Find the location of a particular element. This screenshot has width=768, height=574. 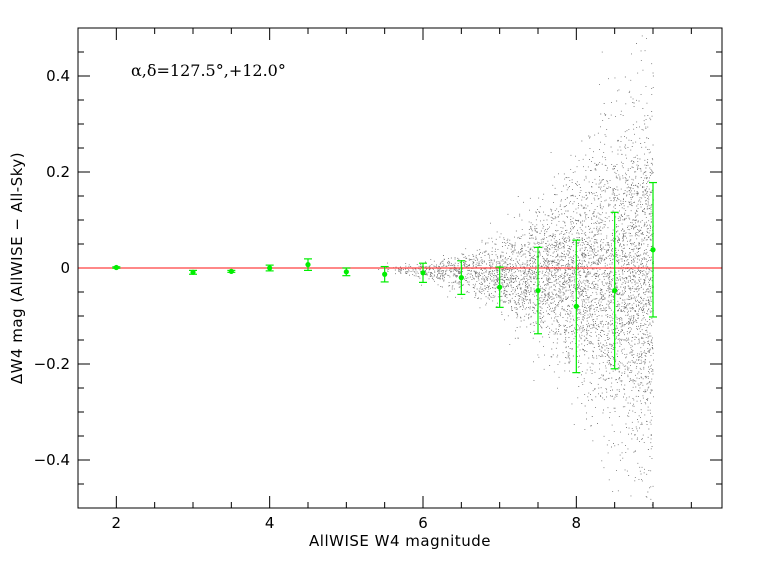

x-axis-label: AllWISE W4 magnitude is located at coordinates (400, 541).